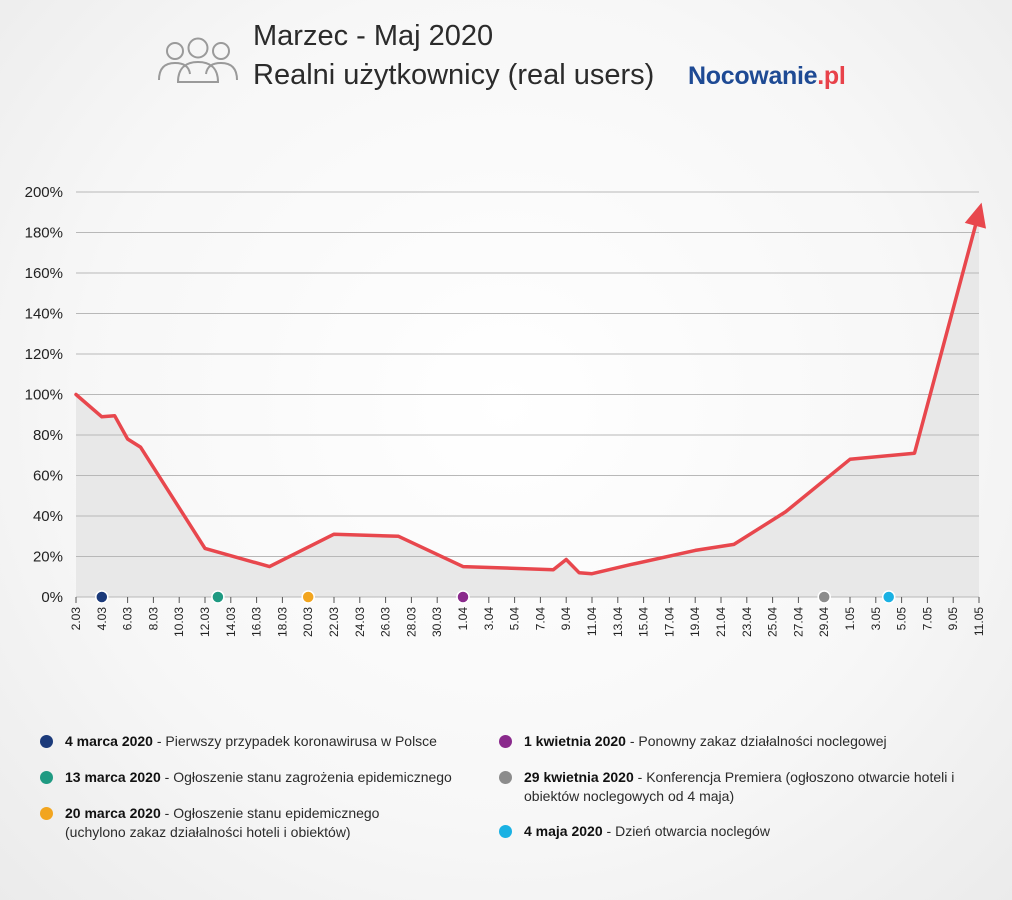 The width and height of the screenshot is (1012, 900). Describe the element at coordinates (179, 622) in the screenshot. I see `x-tick-label: 10.03` at that location.